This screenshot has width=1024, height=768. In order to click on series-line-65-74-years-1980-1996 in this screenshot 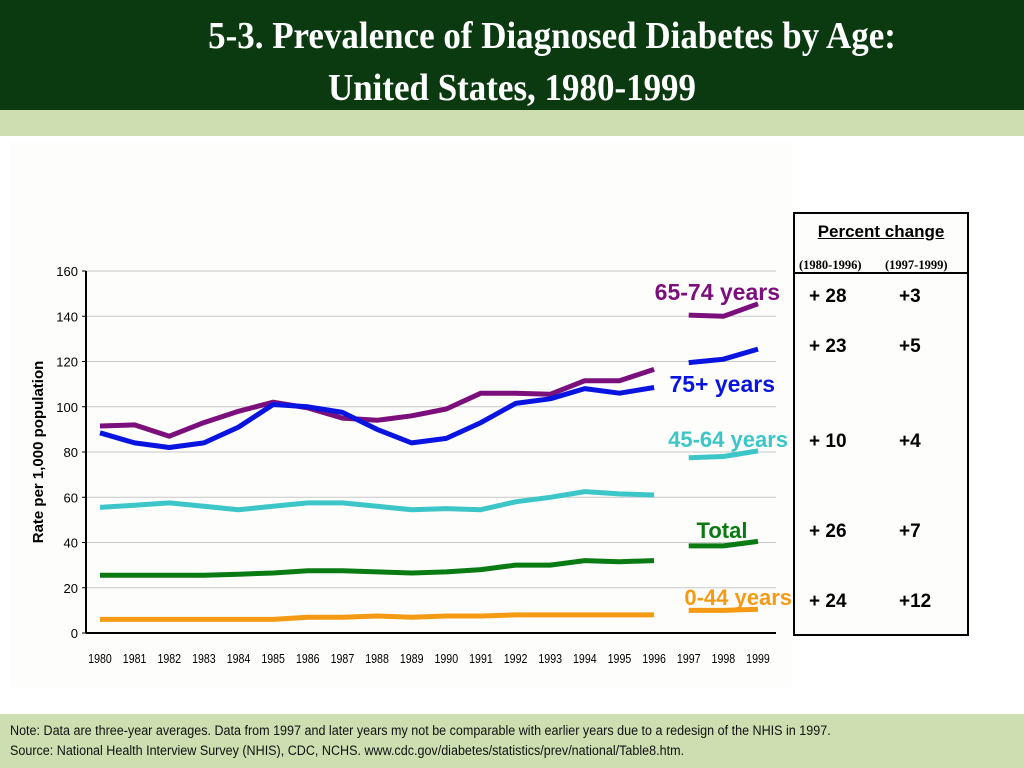, I will do `click(377, 403)`.